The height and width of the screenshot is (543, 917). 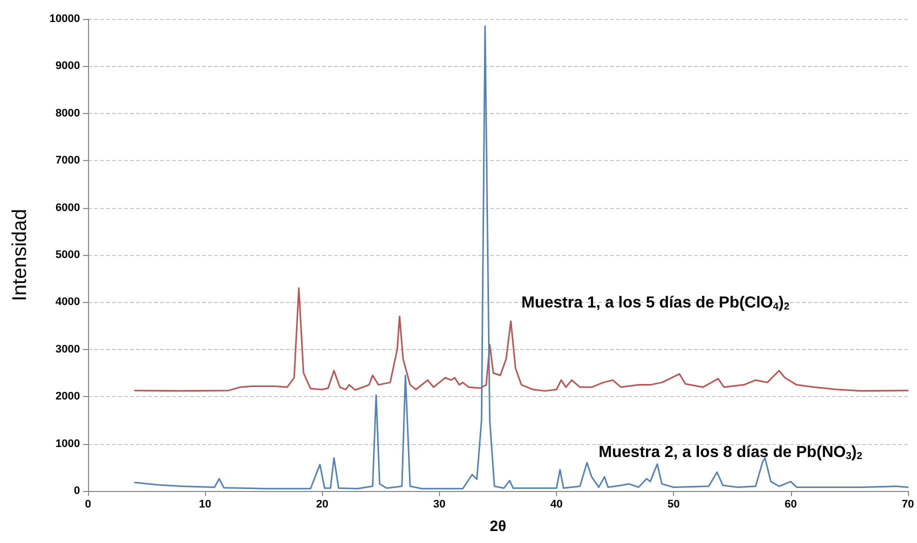 I want to click on y-tick-label: 9000, so click(x=68, y=66).